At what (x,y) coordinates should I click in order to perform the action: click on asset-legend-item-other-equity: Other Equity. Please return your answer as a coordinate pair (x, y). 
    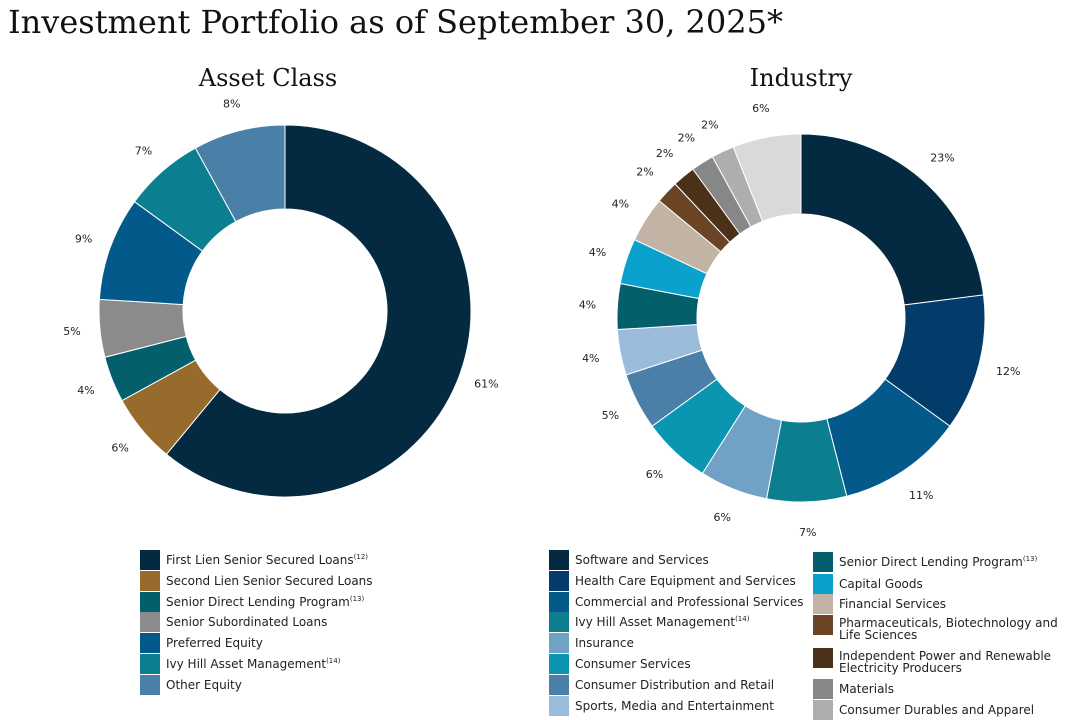
    Looking at the image, I should click on (191, 684).